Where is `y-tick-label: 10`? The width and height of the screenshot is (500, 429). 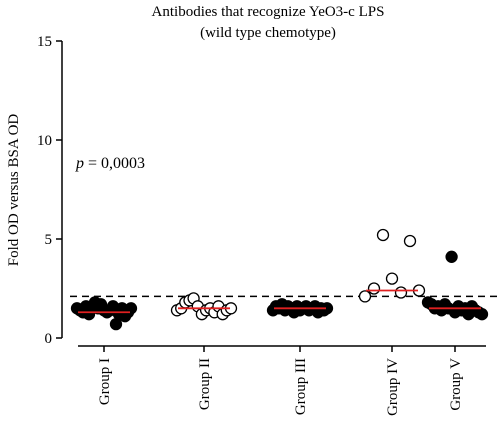
y-tick-label: 10 is located at coordinates (44, 141).